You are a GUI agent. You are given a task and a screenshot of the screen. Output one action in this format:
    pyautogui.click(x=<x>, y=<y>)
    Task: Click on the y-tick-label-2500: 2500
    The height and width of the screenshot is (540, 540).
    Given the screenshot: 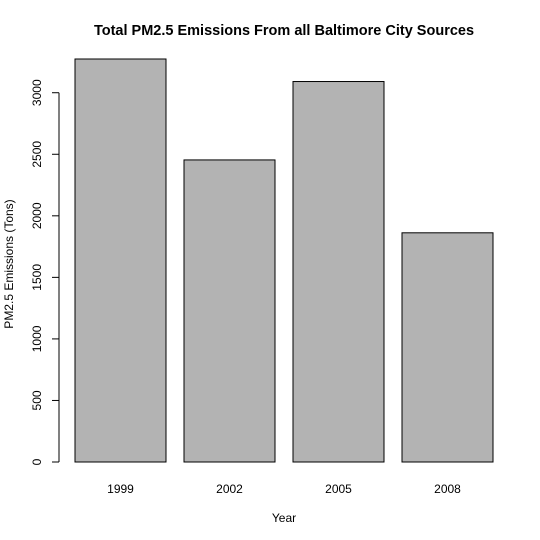 What is the action you would take?
    pyautogui.click(x=37, y=154)
    